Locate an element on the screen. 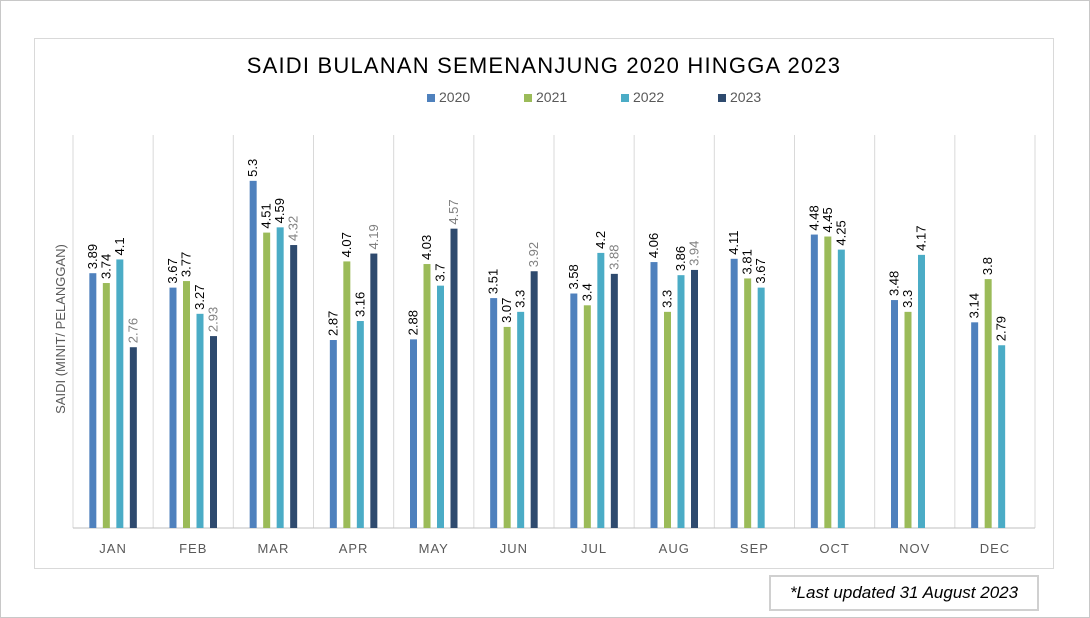  data-label-jul-2021: 3.4 is located at coordinates (586, 292).